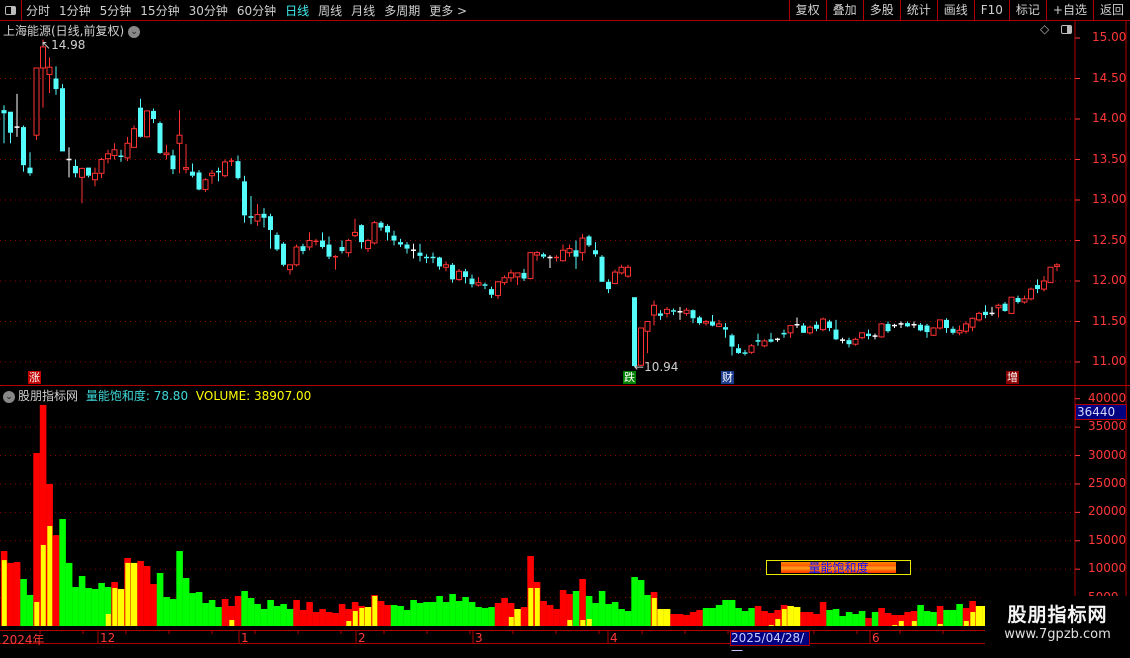 The width and height of the screenshot is (1130, 658). I want to click on toolbar-button: +自选, so click(1069, 10).